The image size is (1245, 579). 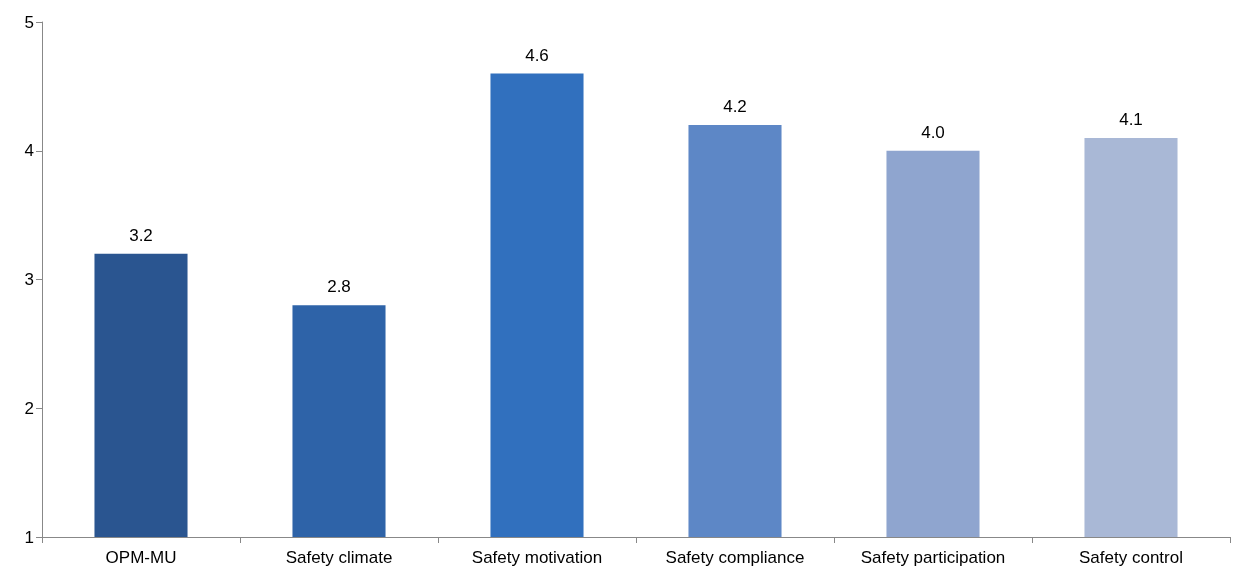 I want to click on y-tick-label: 3, so click(x=29, y=279).